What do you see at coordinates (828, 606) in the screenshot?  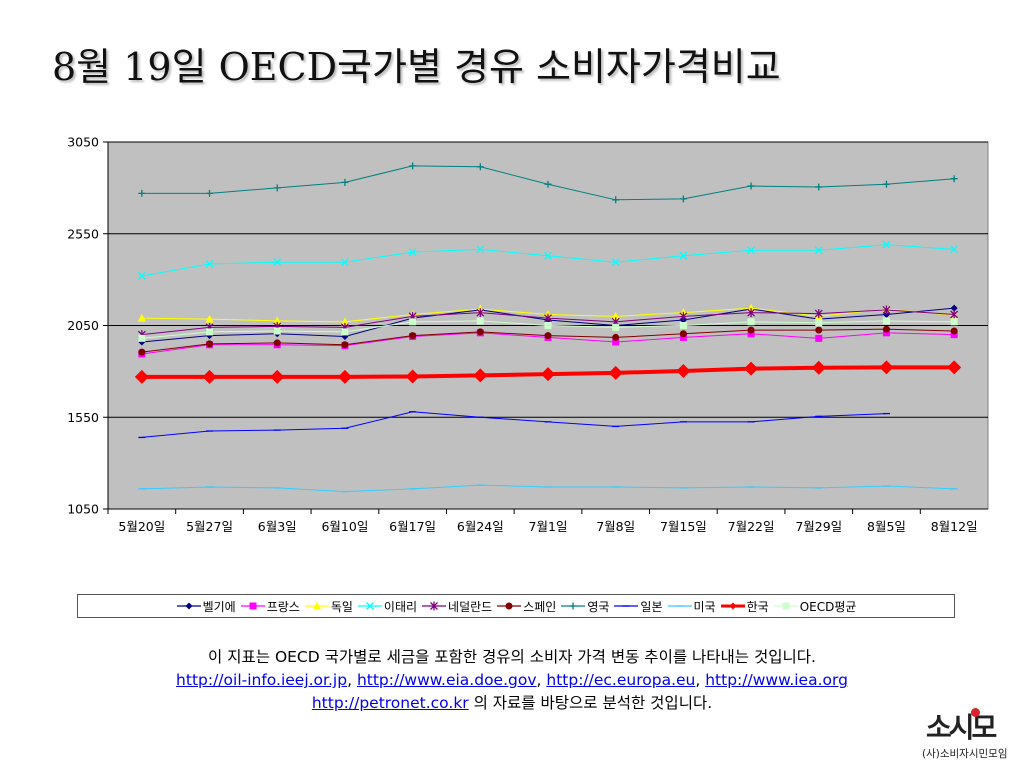 I see `legend-label-10: OECD평균` at bounding box center [828, 606].